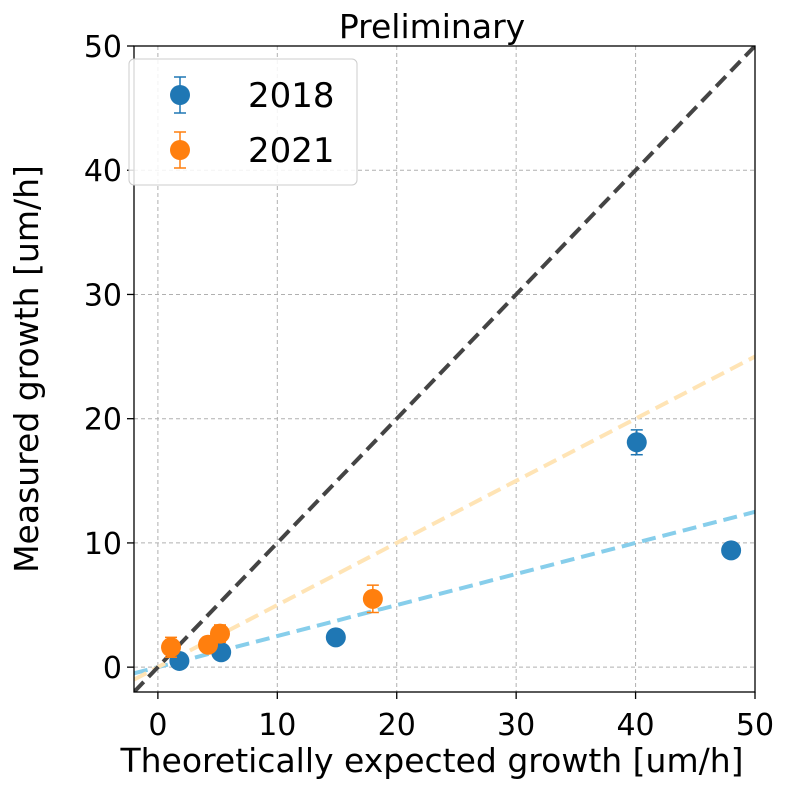  Describe the element at coordinates (103, 420) in the screenshot. I see `y-tick-label: 20` at that location.